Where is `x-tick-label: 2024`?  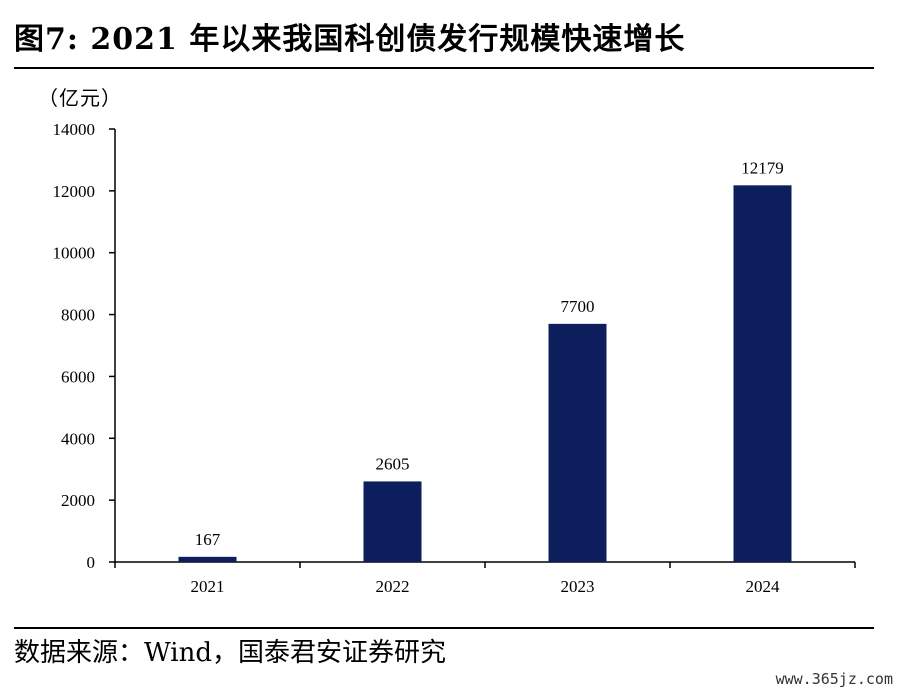
x-tick-label: 2024 is located at coordinates (763, 586).